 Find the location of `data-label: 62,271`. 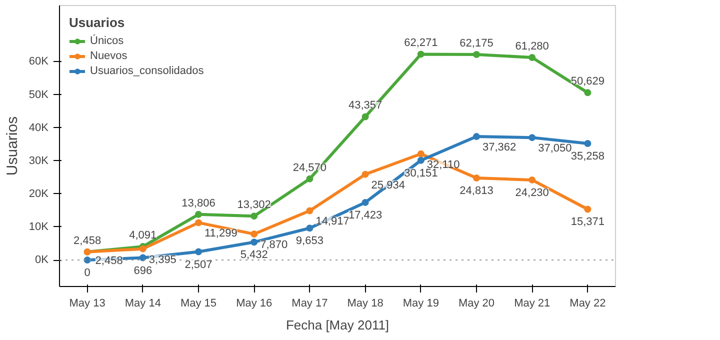

data-label: 62,271 is located at coordinates (421, 43).